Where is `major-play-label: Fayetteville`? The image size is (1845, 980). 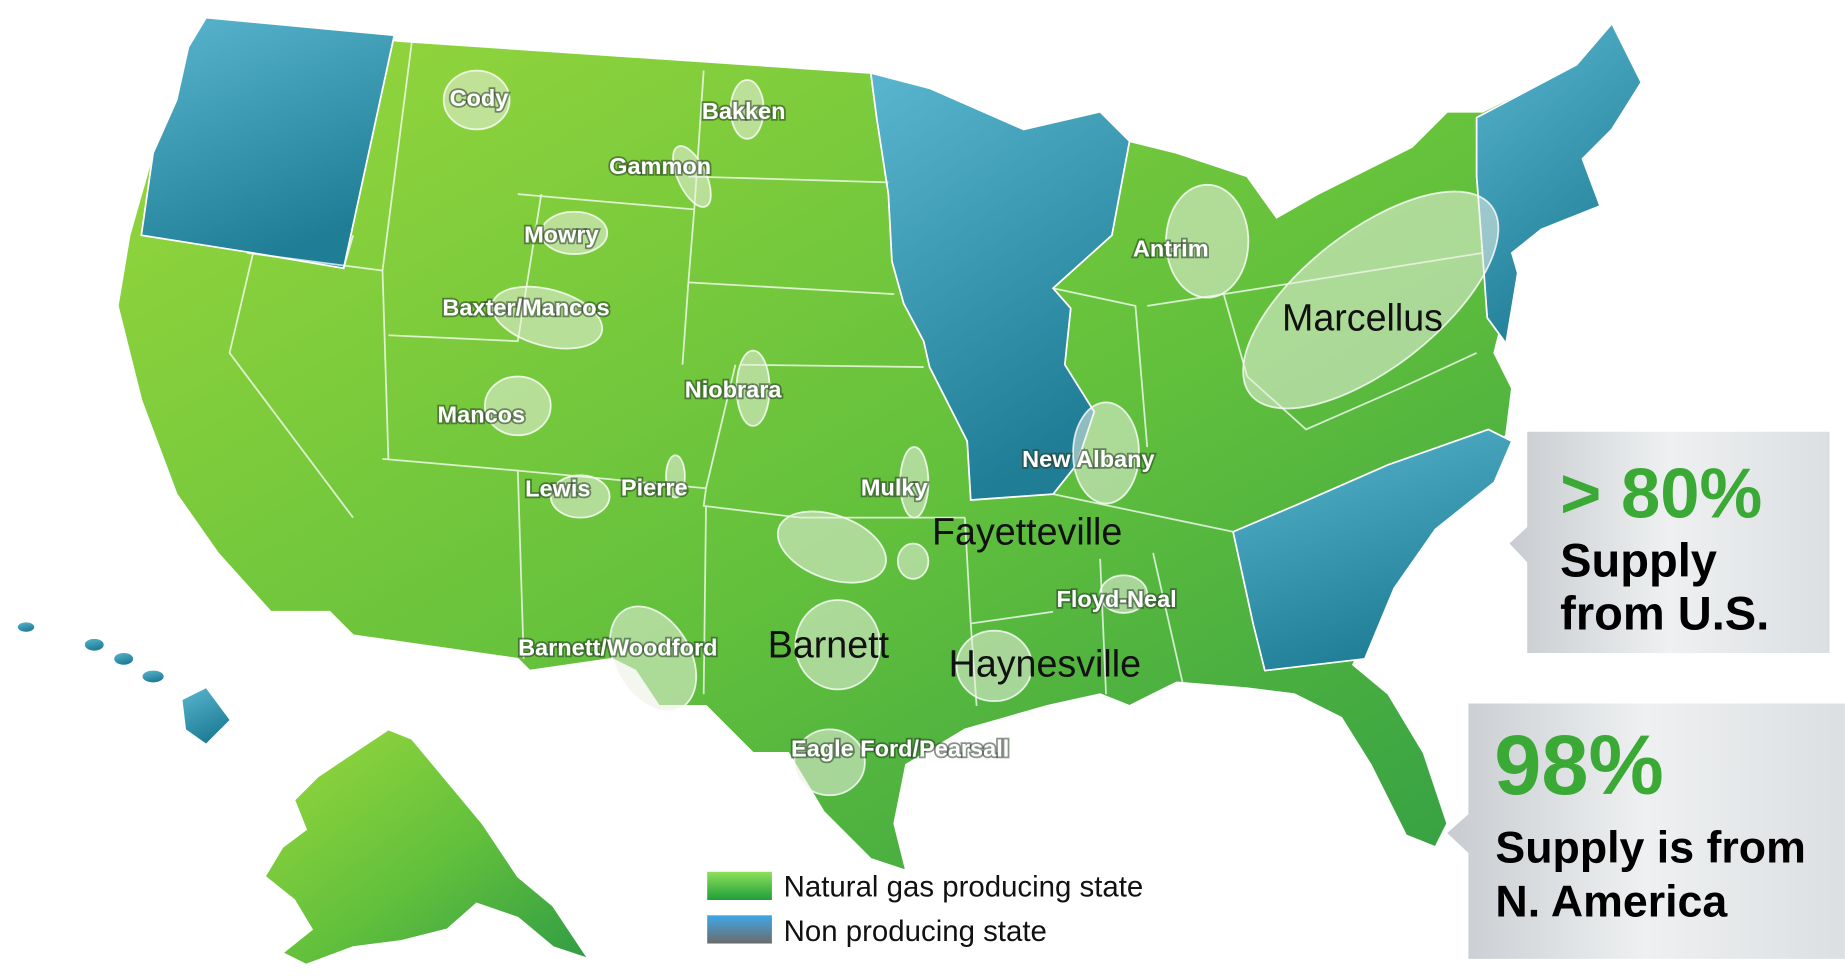 major-play-label: Fayetteville is located at coordinates (1027, 532).